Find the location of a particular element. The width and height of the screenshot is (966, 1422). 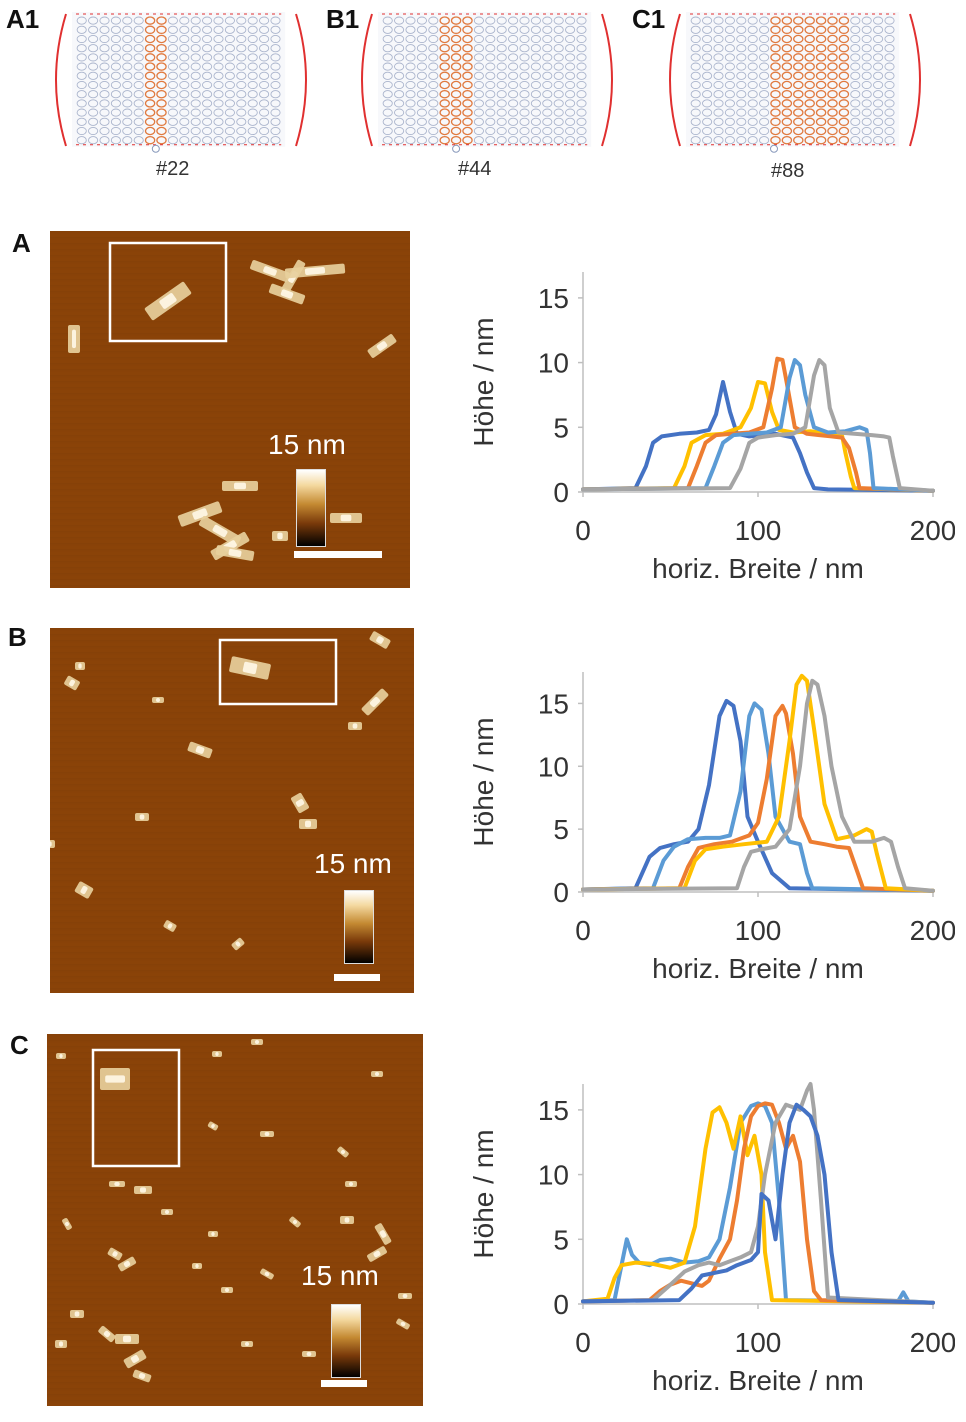

panel-label-a1: A1 is located at coordinates (23, 19).